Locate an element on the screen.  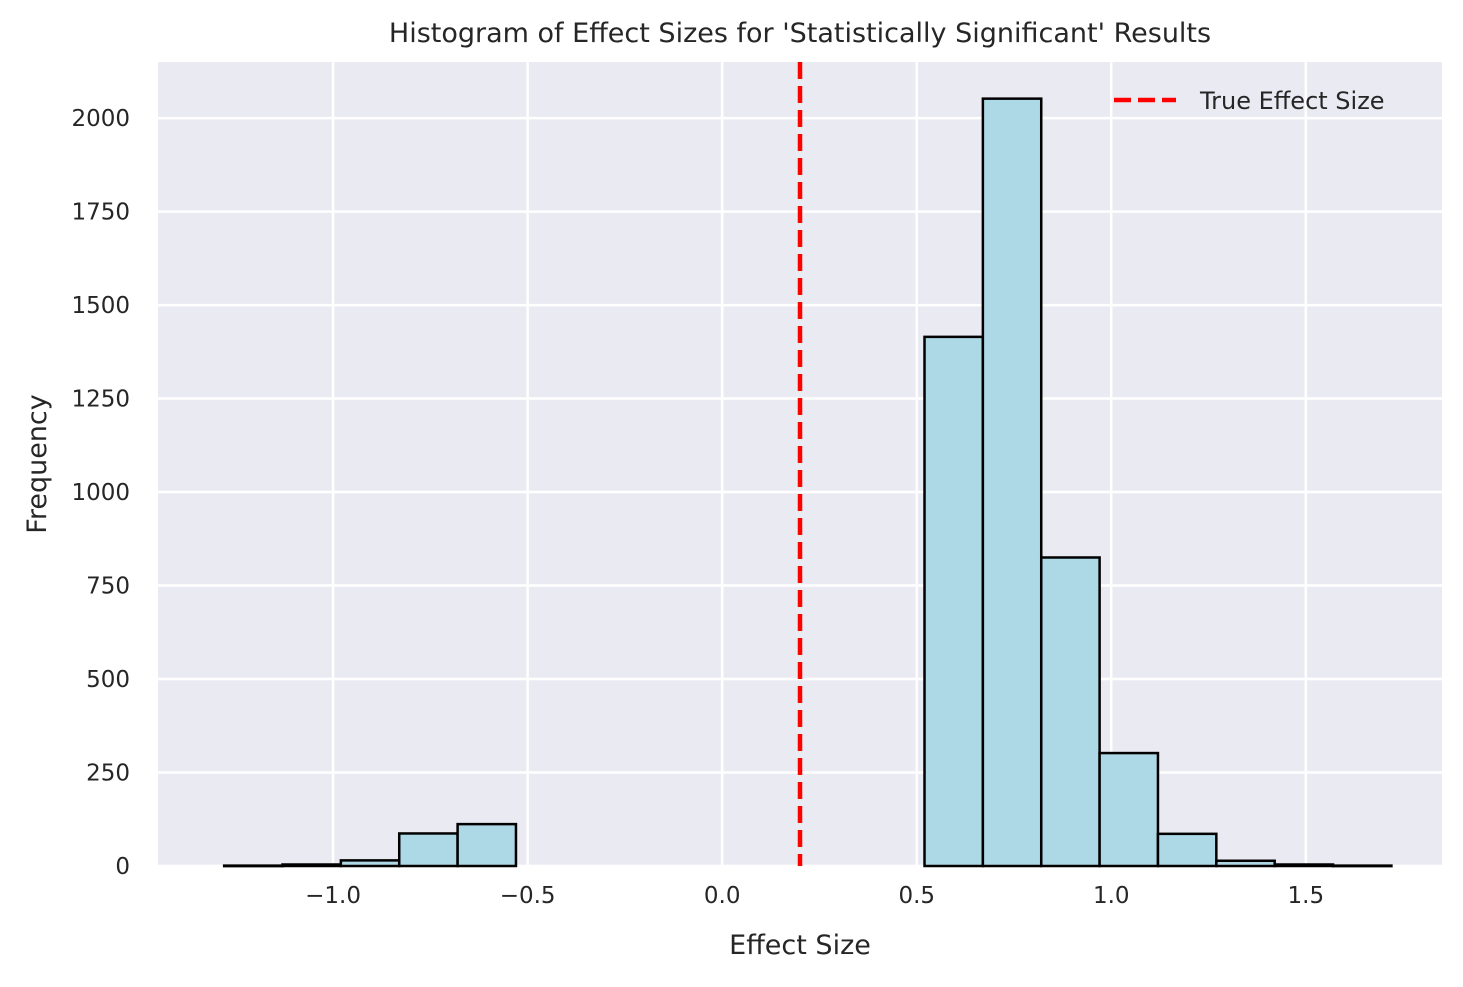
x-tick-label: 1.5 is located at coordinates (1306, 896).